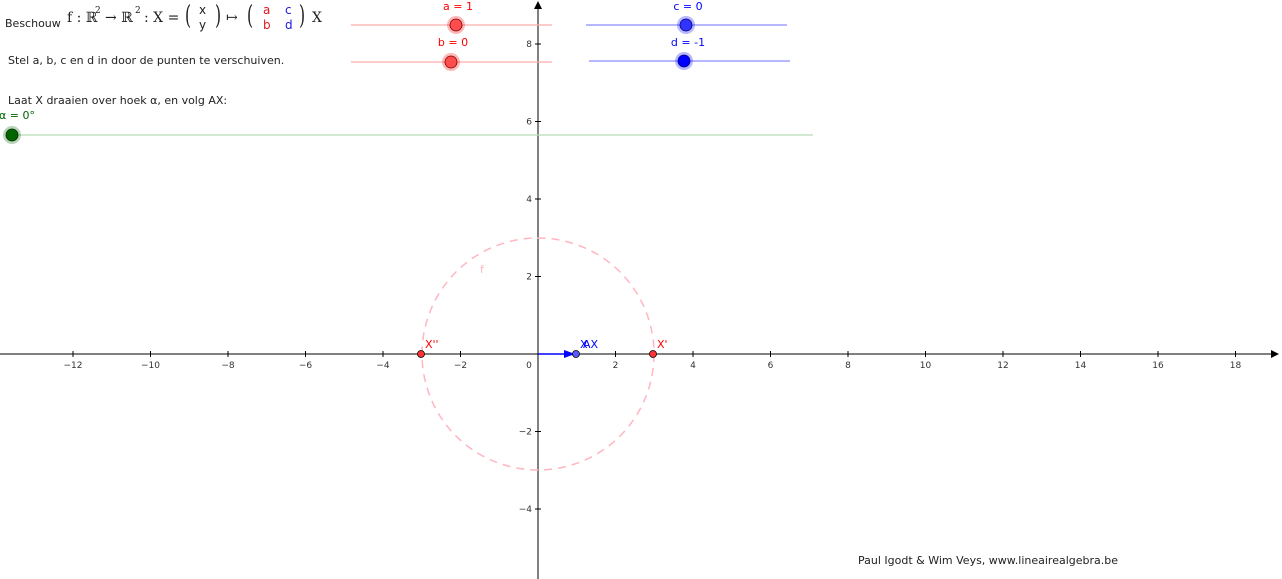  What do you see at coordinates (529, 200) in the screenshot?
I see `y-tick-label: 4` at bounding box center [529, 200].